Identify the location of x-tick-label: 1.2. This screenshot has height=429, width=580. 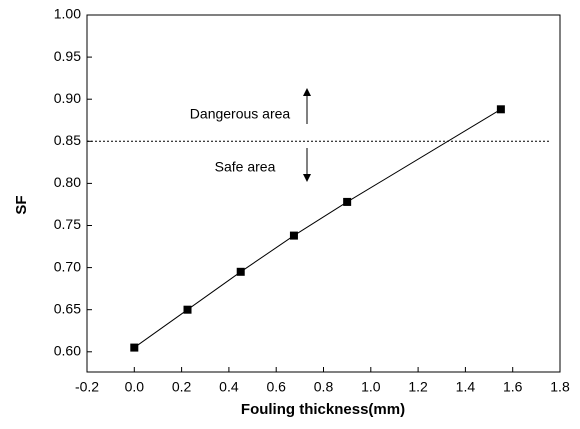
(418, 387).